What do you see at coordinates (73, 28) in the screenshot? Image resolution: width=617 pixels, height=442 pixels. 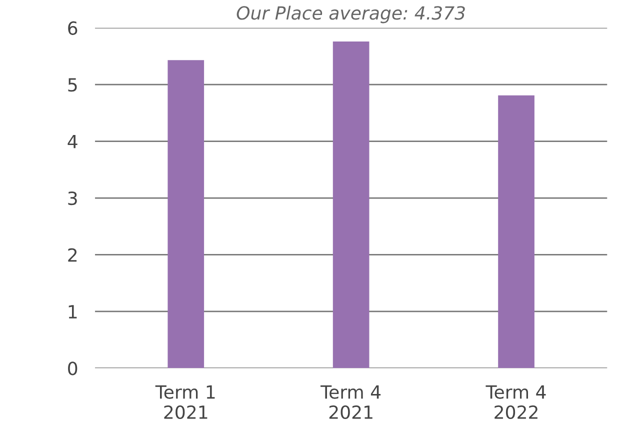 I see `y-tick-label: 6` at bounding box center [73, 28].